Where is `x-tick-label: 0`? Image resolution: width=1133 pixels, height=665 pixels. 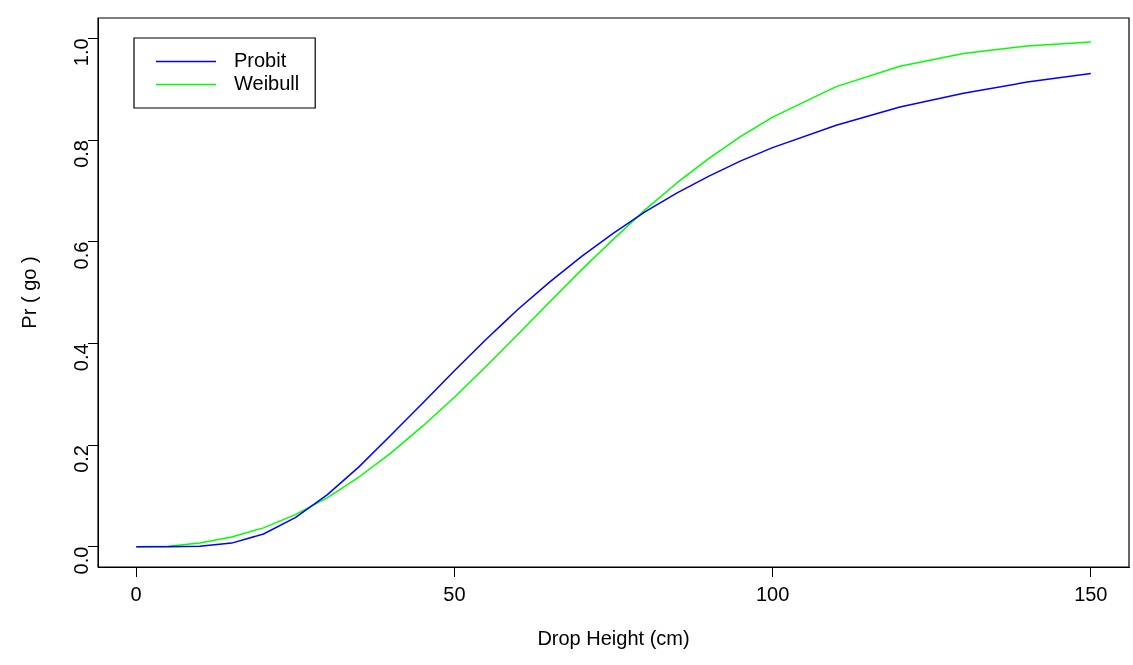 x-tick-label: 0 is located at coordinates (136, 593).